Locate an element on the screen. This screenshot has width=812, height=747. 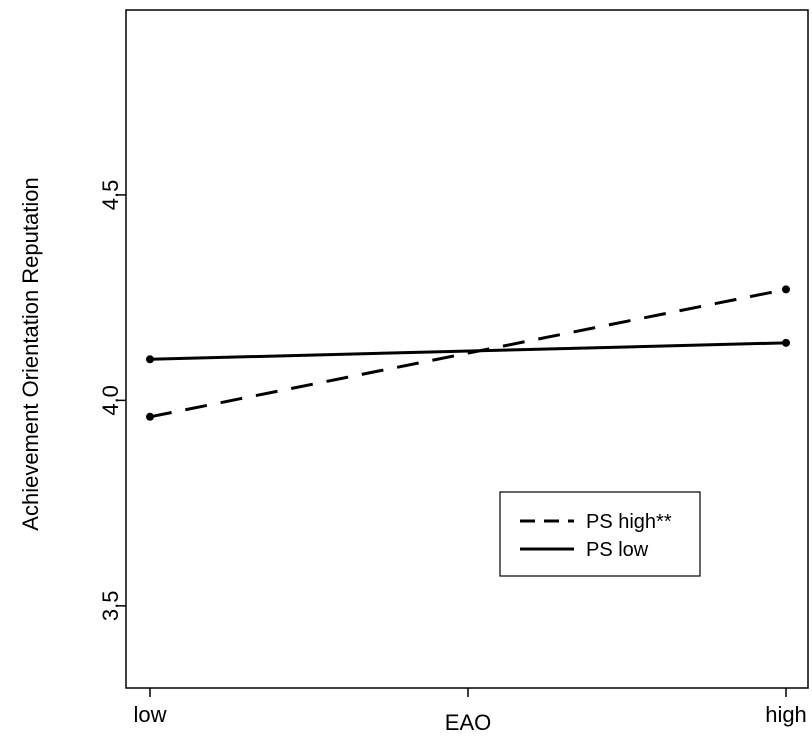
y-tick-label: 3.5 is located at coordinates (110, 606).